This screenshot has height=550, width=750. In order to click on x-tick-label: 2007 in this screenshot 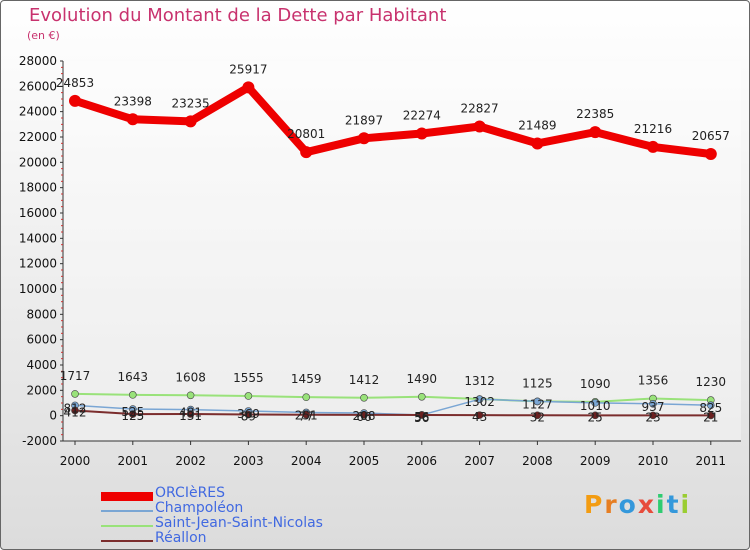, I will do `click(479, 461)`.